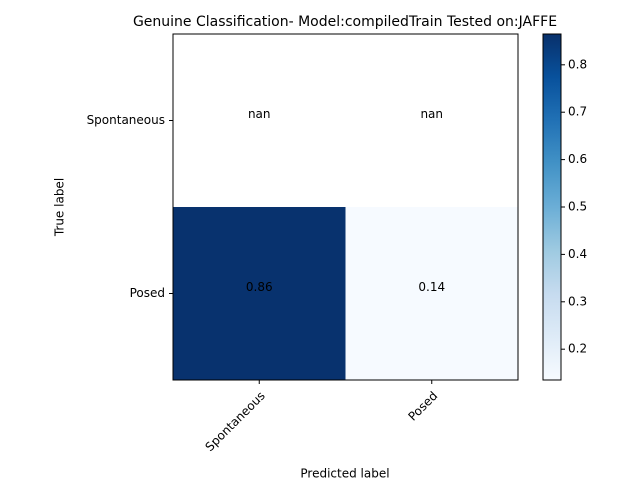 The width and height of the screenshot is (640, 478). Describe the element at coordinates (147, 293) in the screenshot. I see `y-tick-label: Posed` at that location.